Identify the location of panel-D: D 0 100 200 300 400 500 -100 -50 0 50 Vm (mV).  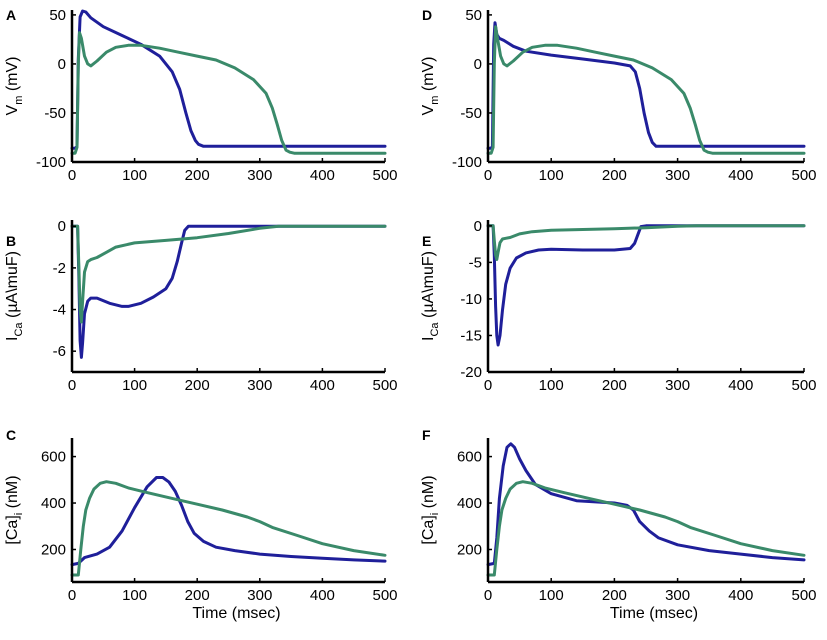
(618, 95).